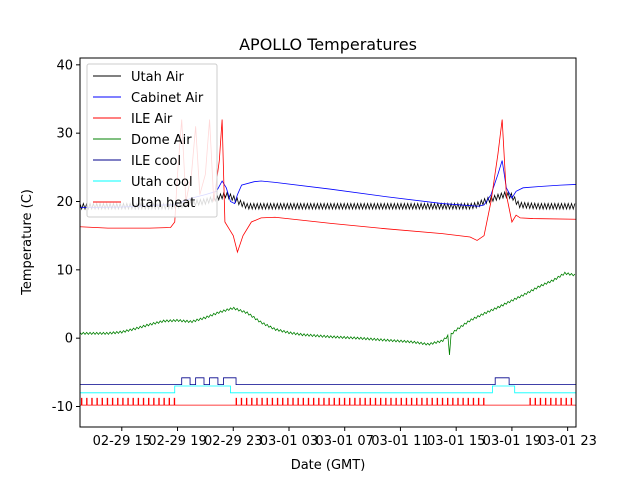 This screenshot has height=480, width=640. Describe the element at coordinates (328, 465) in the screenshot. I see `x-axis-label: Date (GMT)` at that location.